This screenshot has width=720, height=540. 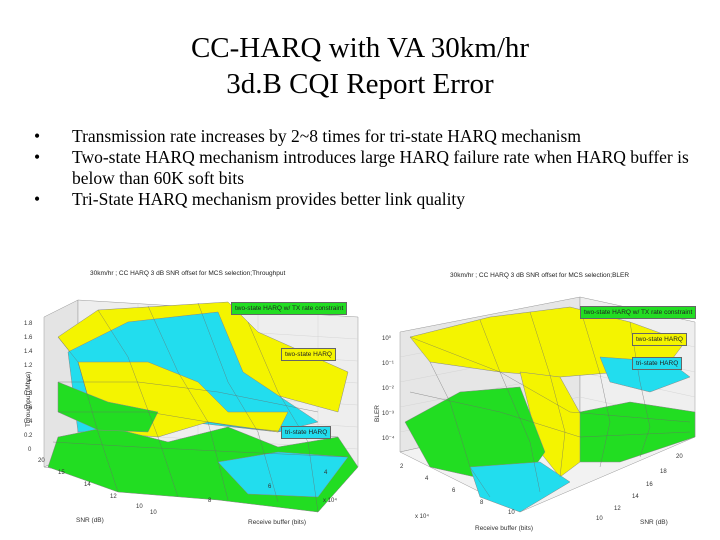 I want to click on bler-ylabel: BLER, so click(x=377, y=413).